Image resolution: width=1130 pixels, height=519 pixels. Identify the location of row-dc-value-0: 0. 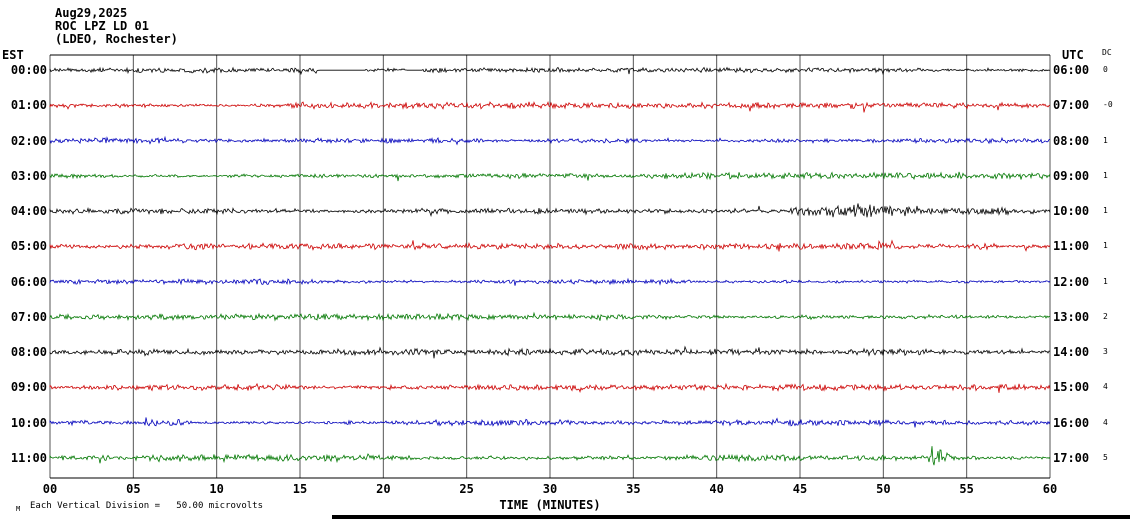
(1105, 69).